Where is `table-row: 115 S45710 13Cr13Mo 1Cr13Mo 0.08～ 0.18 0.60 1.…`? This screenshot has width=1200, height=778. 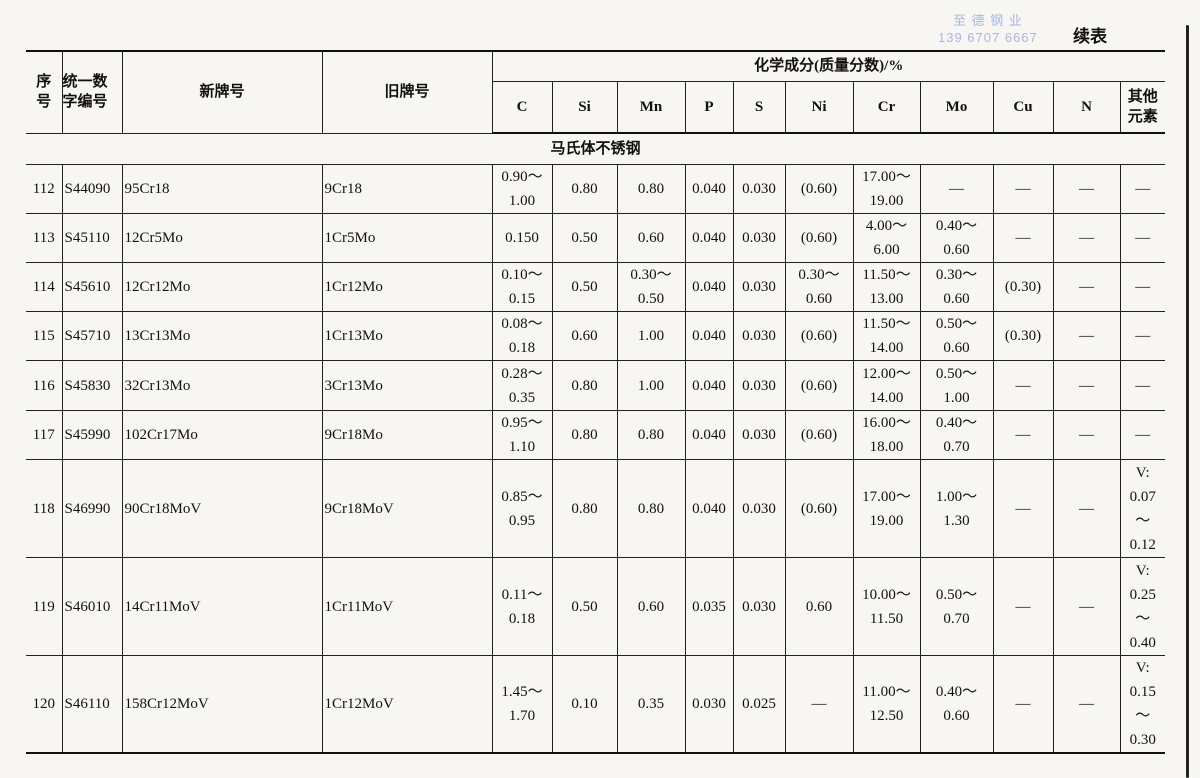 table-row: 115 S45710 13Cr13Mo 1Cr13Mo 0.08～ 0.18 0.60 1.… is located at coordinates (595, 336).